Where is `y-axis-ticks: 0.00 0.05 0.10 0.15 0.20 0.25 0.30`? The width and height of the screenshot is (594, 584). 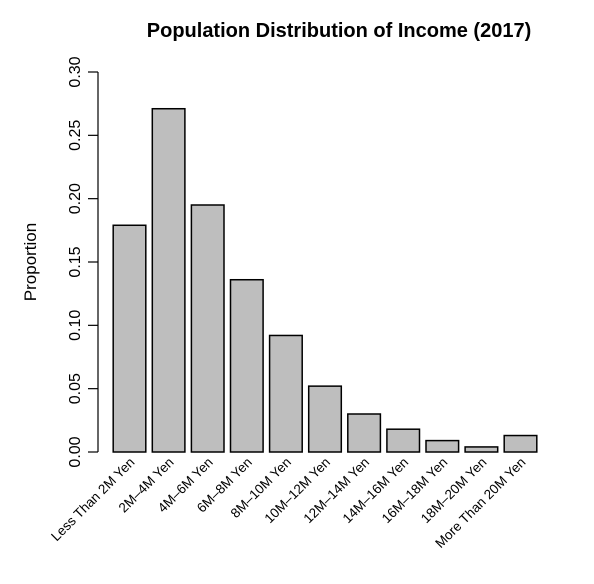
y-axis-ticks: 0.00 0.05 0.10 0.15 0.20 0.25 0.30 is located at coordinates (82, 262).